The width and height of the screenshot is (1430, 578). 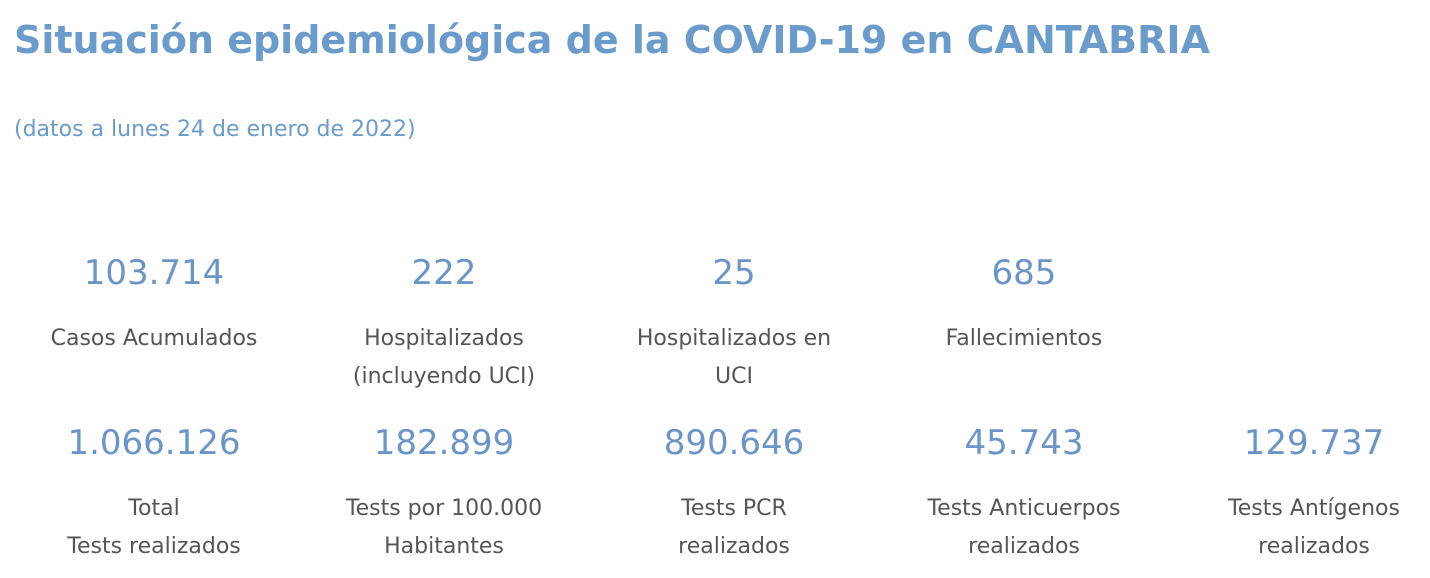 I want to click on stat-fallecimientos: 685 Fallecimientos, so click(x=1024, y=305).